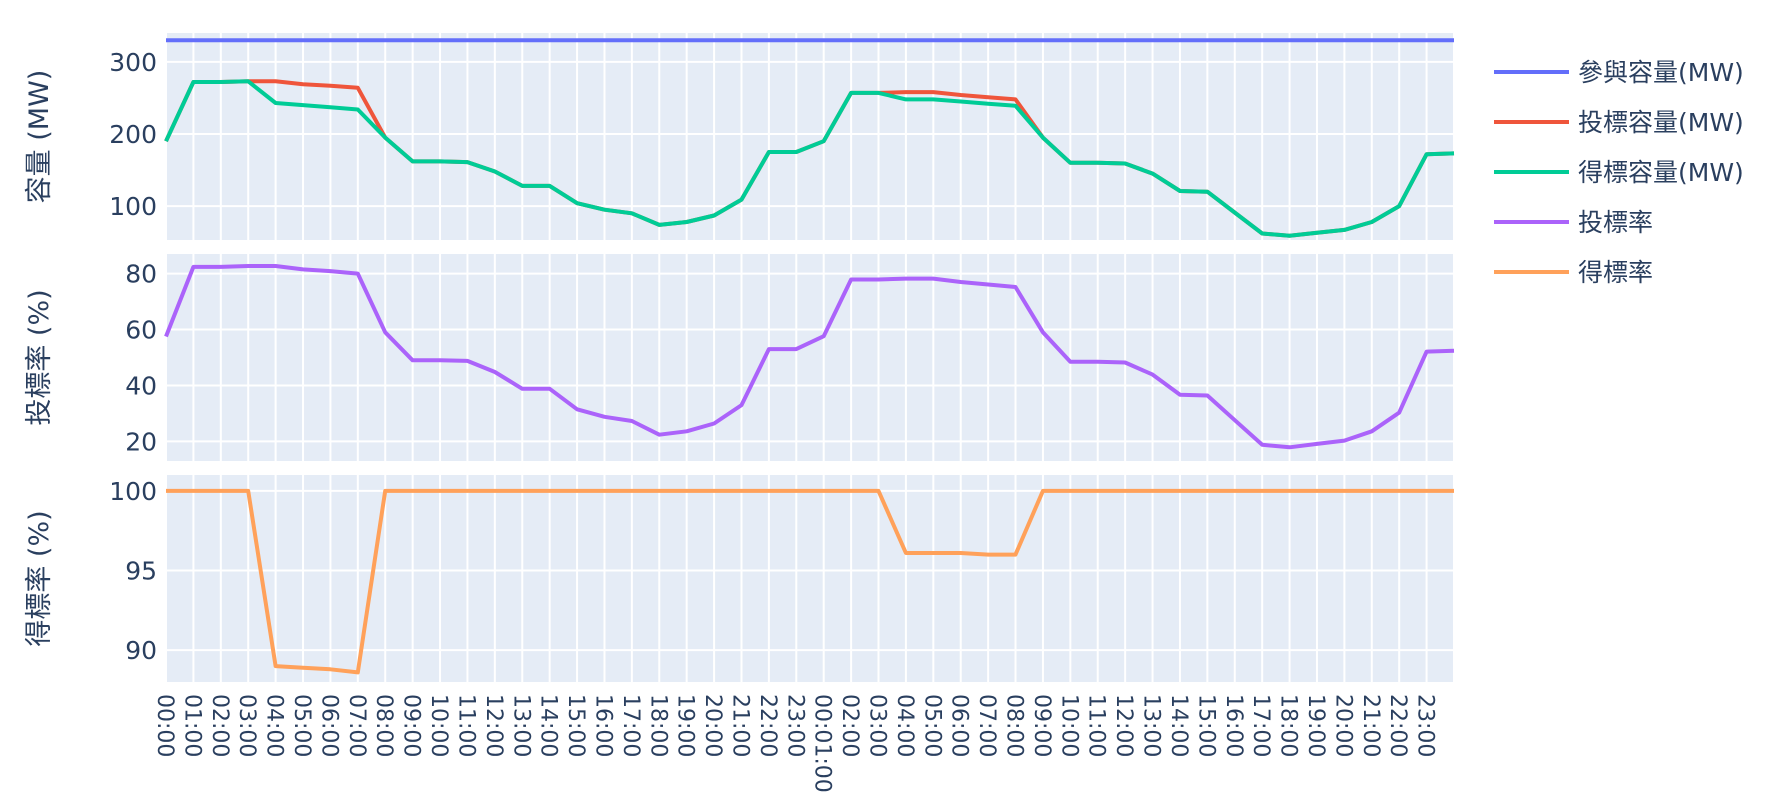 This screenshot has height=804, width=1782. What do you see at coordinates (133, 62) in the screenshot?
I see `y-tick-label: 300` at bounding box center [133, 62].